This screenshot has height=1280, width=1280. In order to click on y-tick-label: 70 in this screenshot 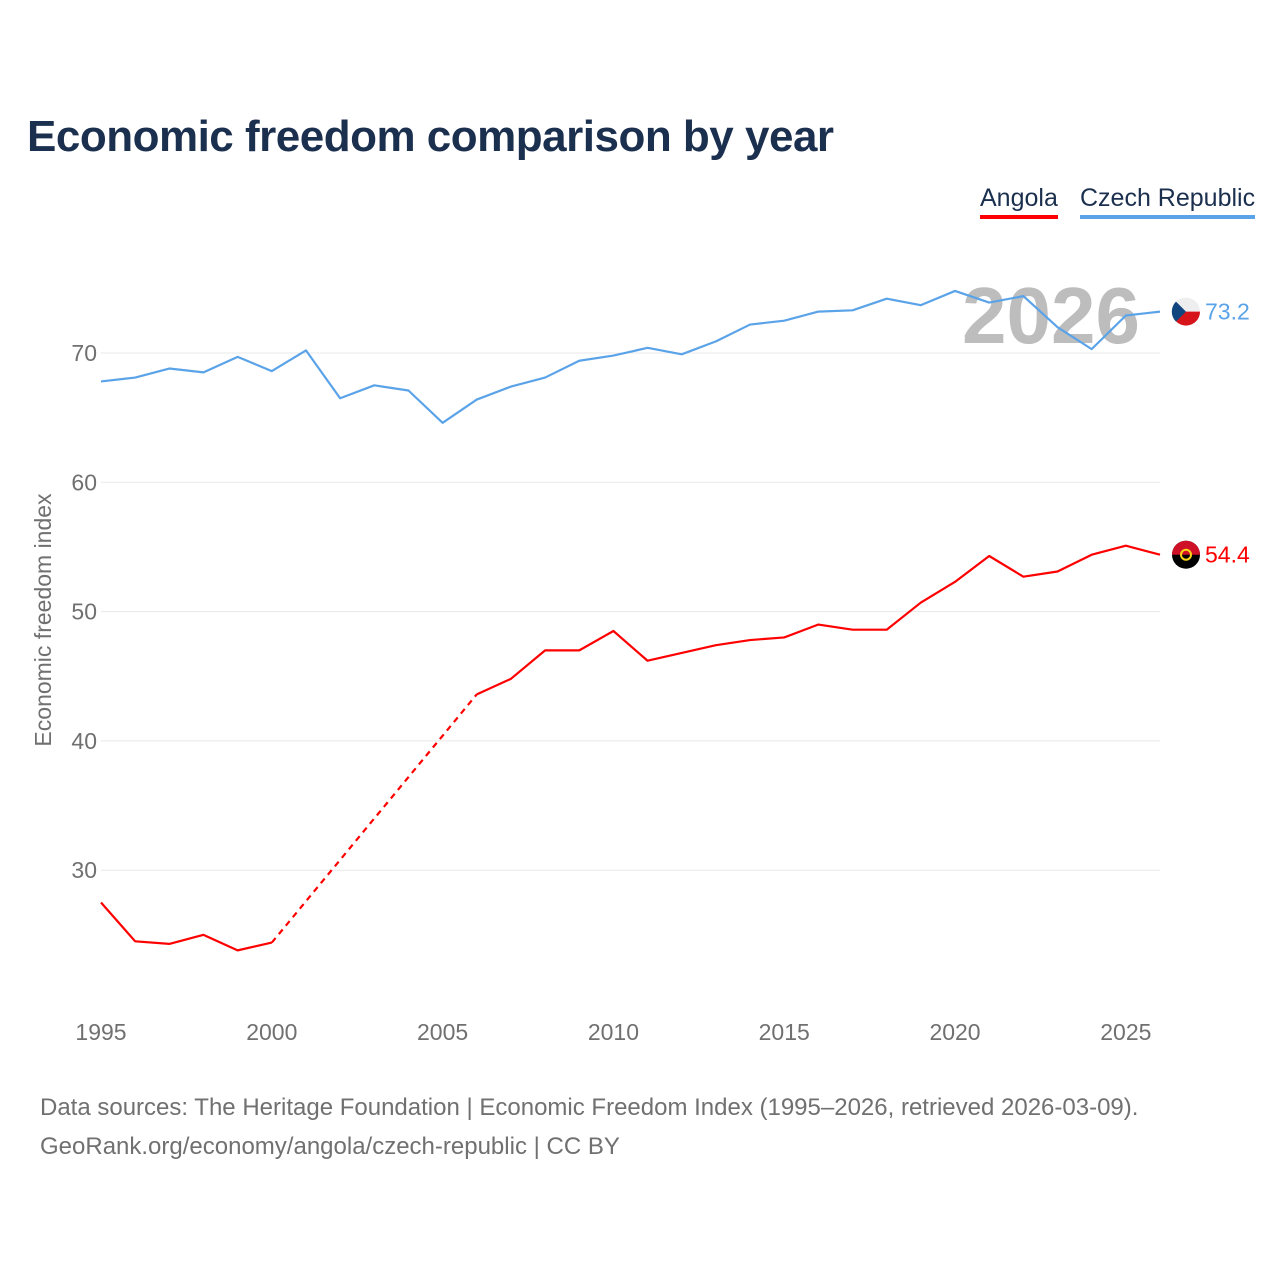, I will do `click(84, 353)`.